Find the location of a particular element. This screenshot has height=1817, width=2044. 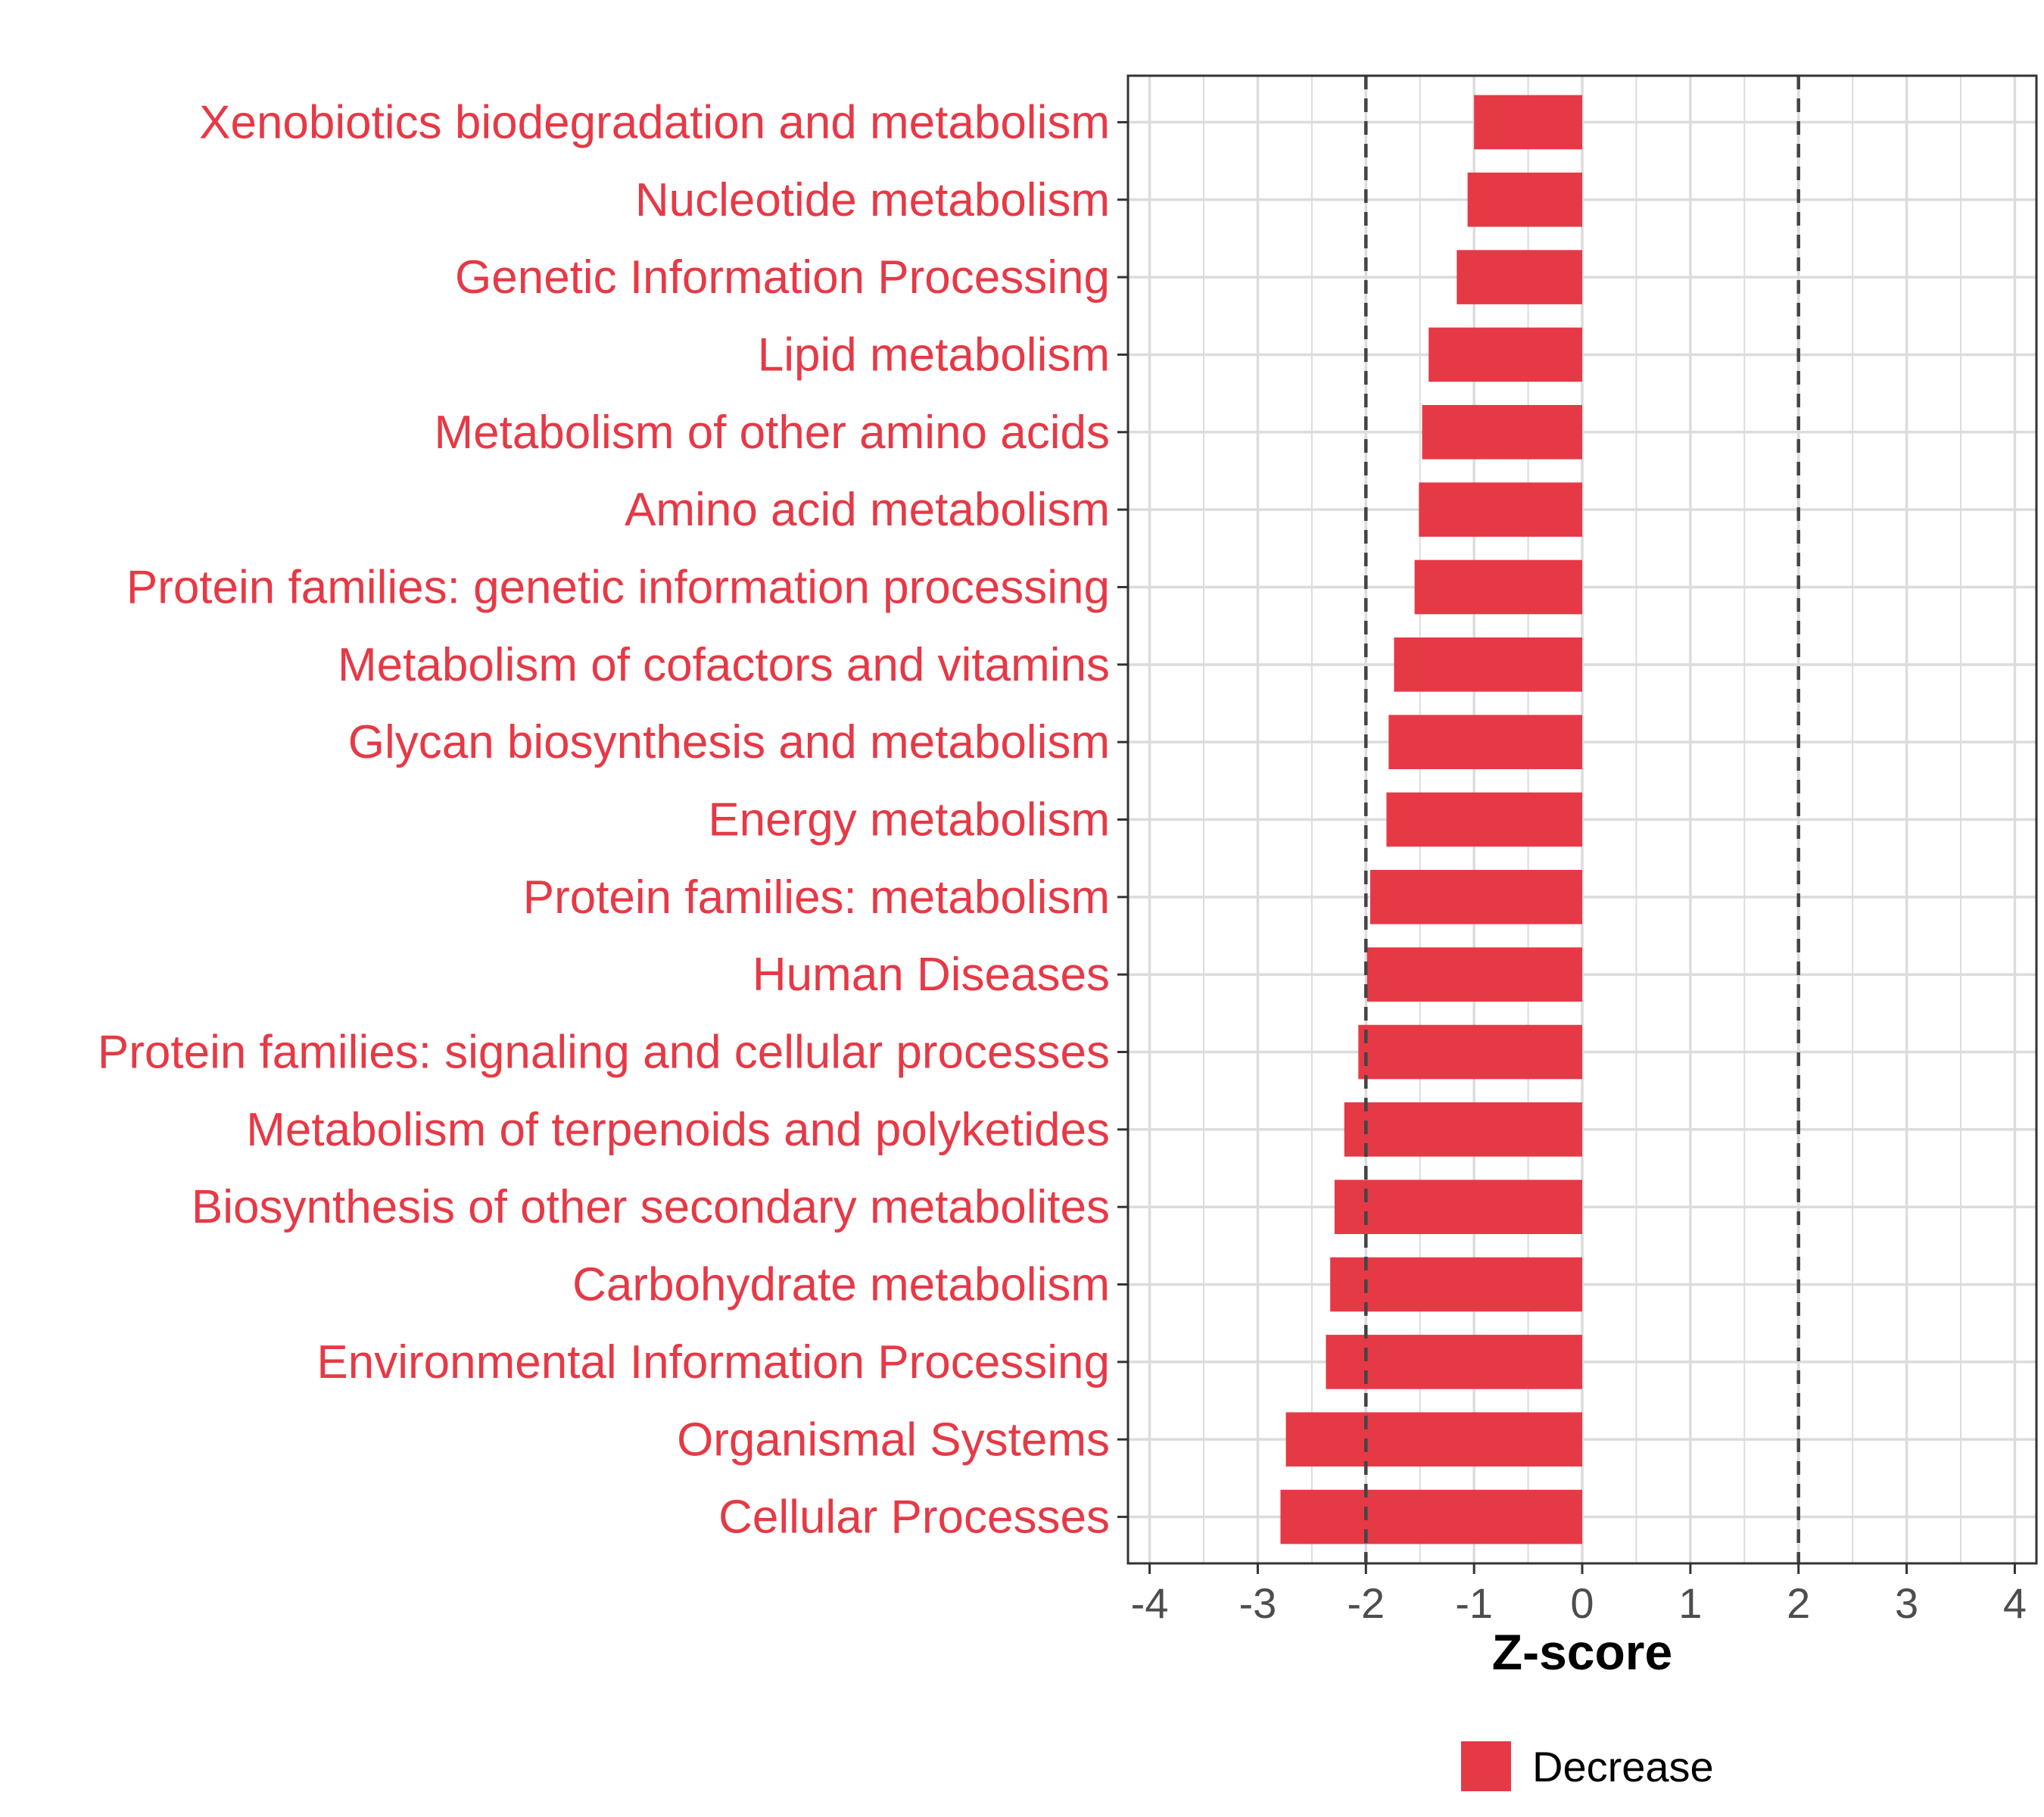

x-tick-label: 0 is located at coordinates (1582, 1603).